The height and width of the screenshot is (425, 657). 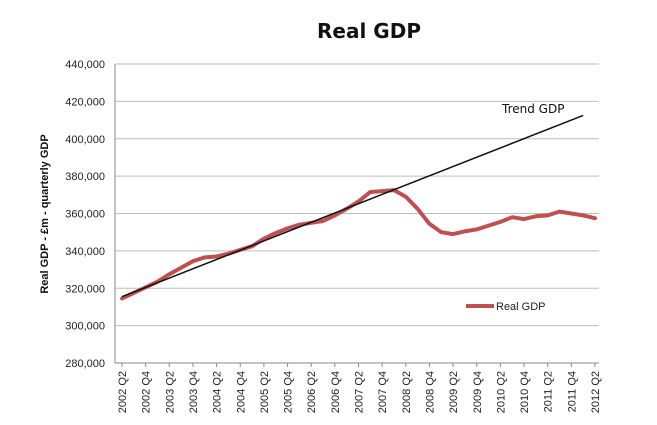 What do you see at coordinates (521, 307) in the screenshot?
I see `legend-label-real-gdp: Real GDP` at bounding box center [521, 307].